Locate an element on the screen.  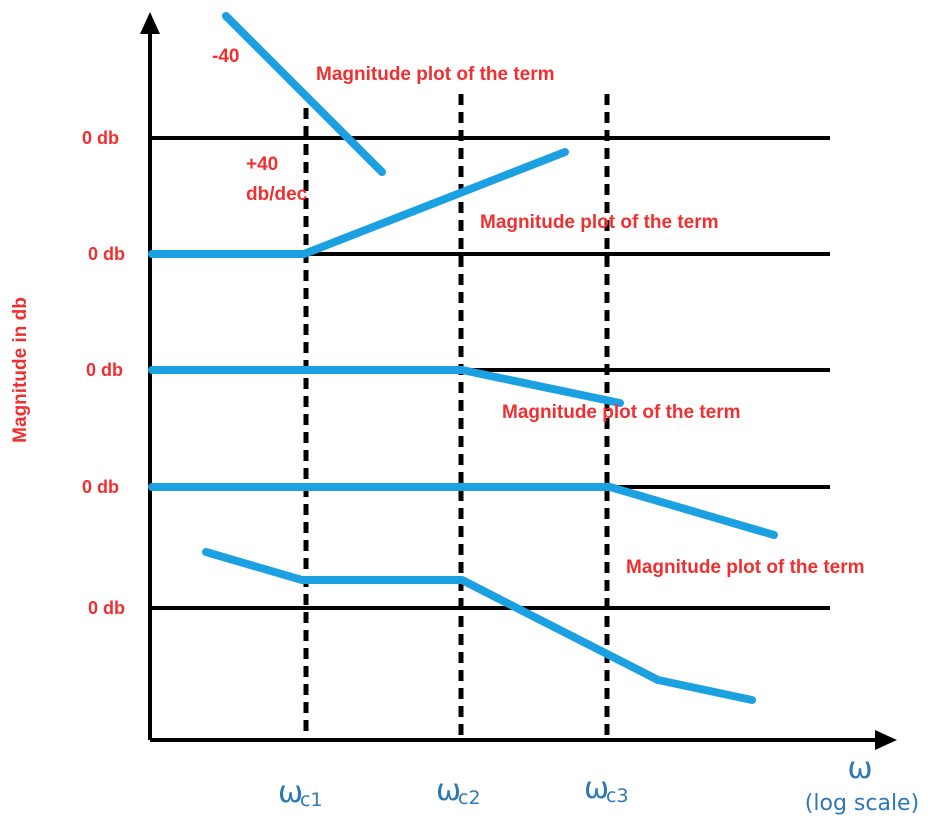
corner-symbol-c2: ω is located at coordinates (448, 790).